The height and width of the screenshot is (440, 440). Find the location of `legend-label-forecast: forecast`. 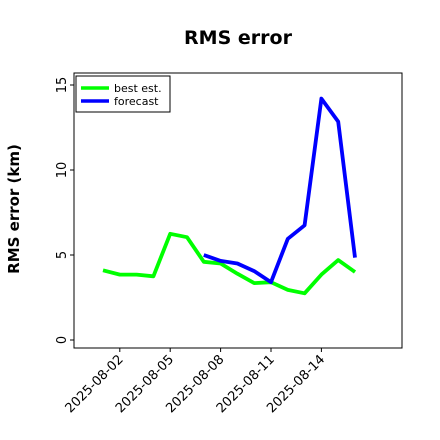

legend-label-forecast: forecast is located at coordinates (136, 101).